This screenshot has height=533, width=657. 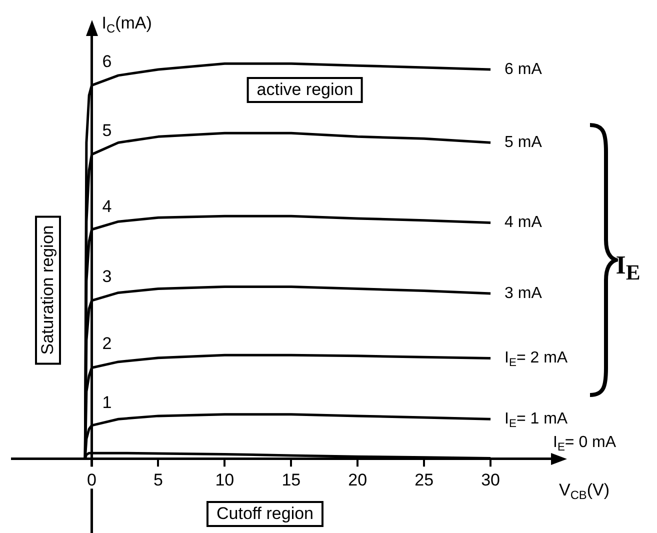 I want to click on annotation: 1, so click(x=107, y=403).